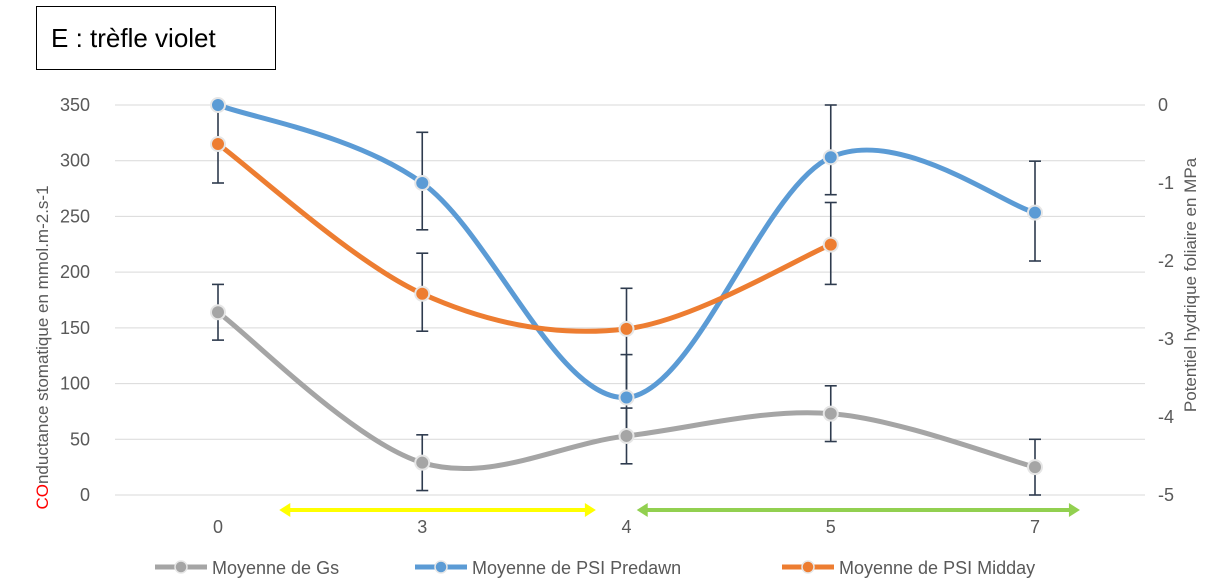 The height and width of the screenshot is (578, 1212). I want to click on chart-title: E : trèfle violet, so click(133, 38).